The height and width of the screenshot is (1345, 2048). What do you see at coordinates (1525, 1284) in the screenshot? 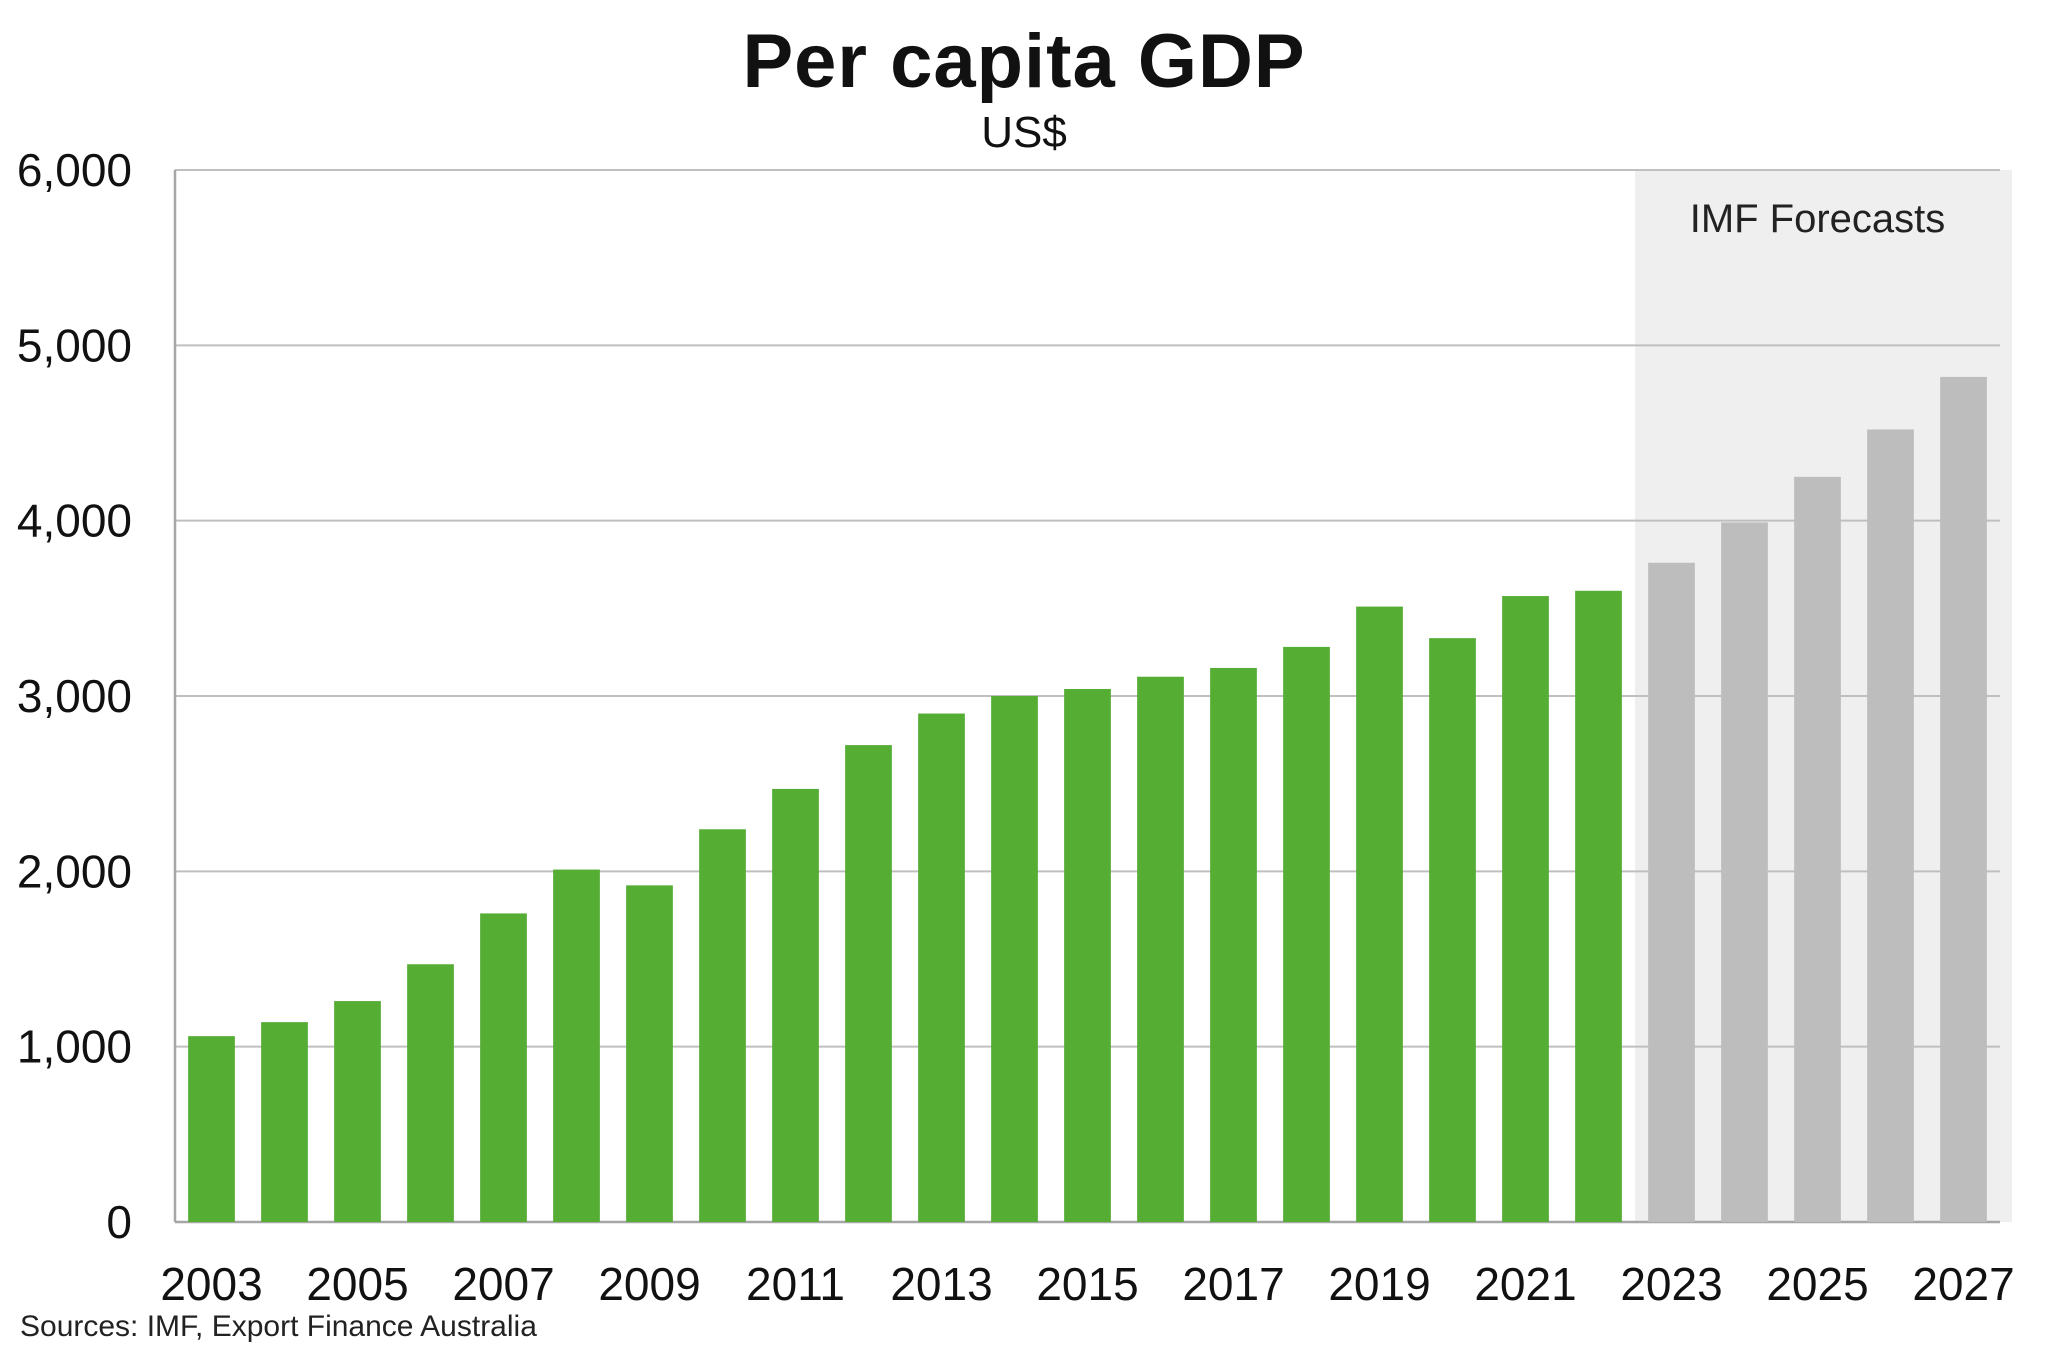
I see `x-tick-label: 2021` at bounding box center [1525, 1284].